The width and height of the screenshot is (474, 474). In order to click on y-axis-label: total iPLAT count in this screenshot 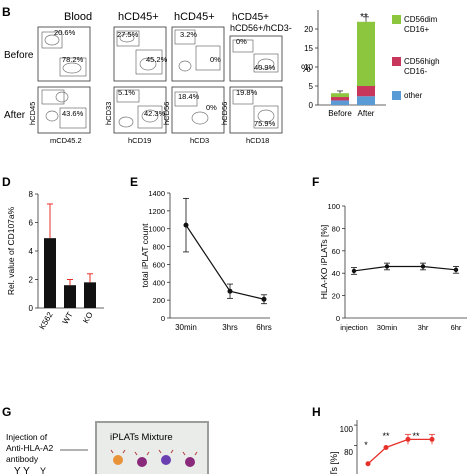, I will do `click(145, 255)`.